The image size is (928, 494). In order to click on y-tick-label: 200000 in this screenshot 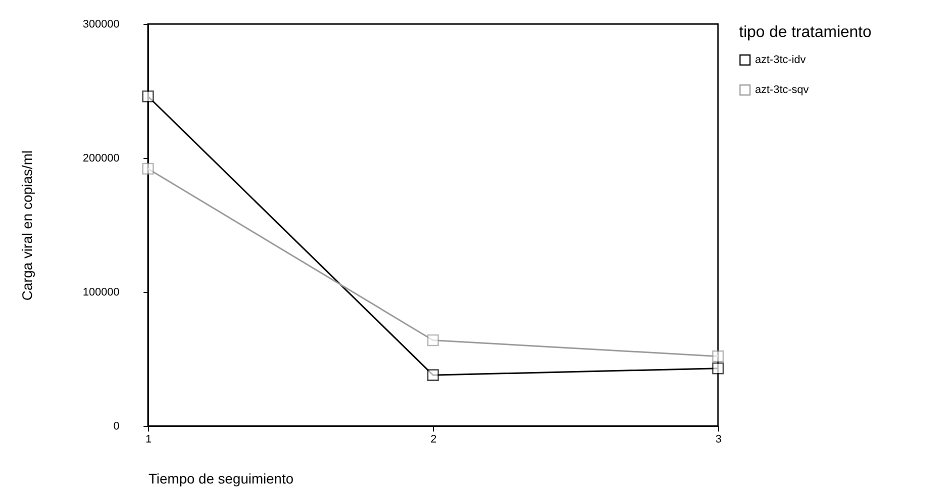, I will do `click(101, 158)`.